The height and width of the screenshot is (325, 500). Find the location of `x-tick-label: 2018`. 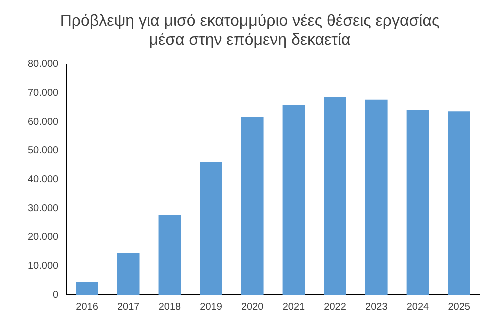

x-tick-label: 2018 is located at coordinates (170, 307).